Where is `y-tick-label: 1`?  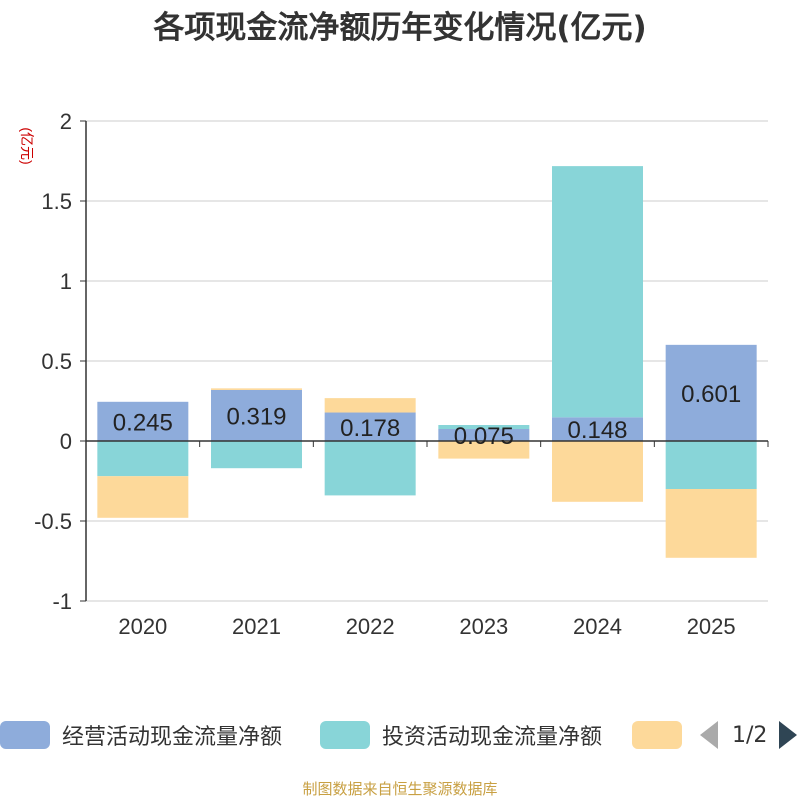
y-tick-label: 1 is located at coordinates (66, 281).